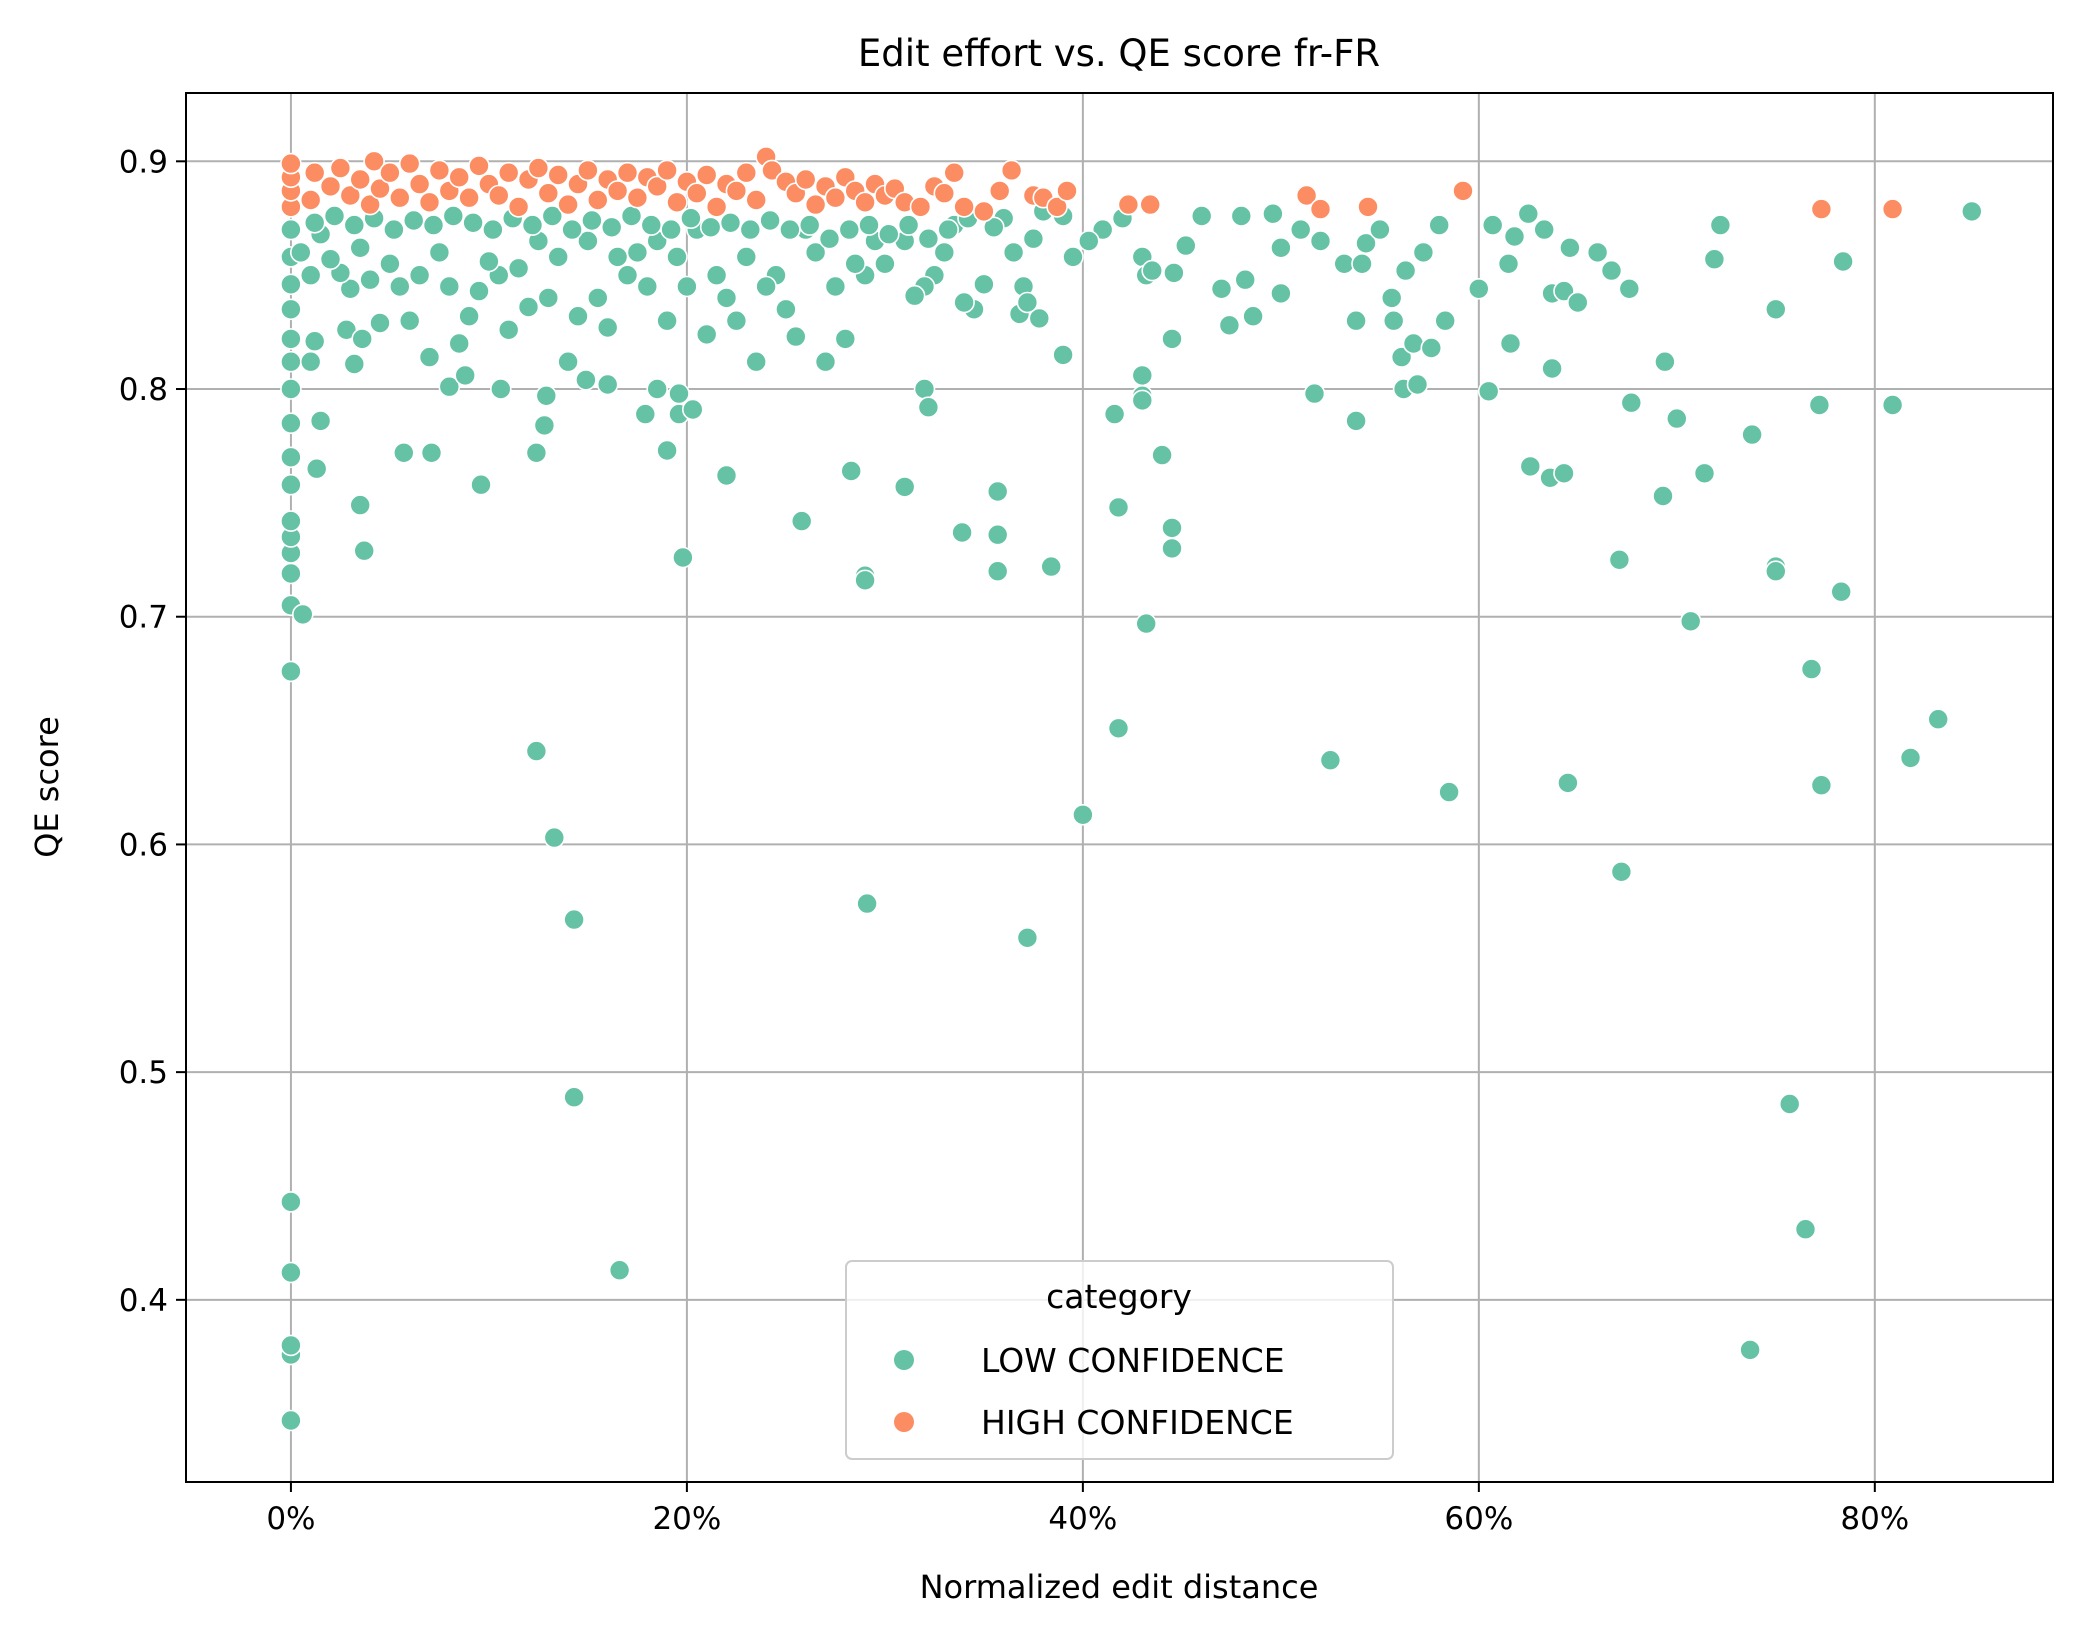 The image size is (2074, 1638). What do you see at coordinates (143, 162) in the screenshot?
I see `y-tick-label: 0.9` at bounding box center [143, 162].